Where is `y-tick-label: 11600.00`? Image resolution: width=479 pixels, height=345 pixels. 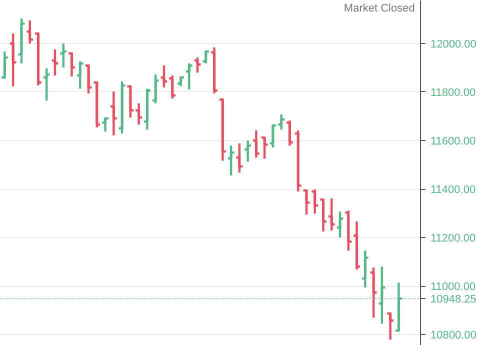
y-tick-label: 11600.00 is located at coordinates (453, 141).